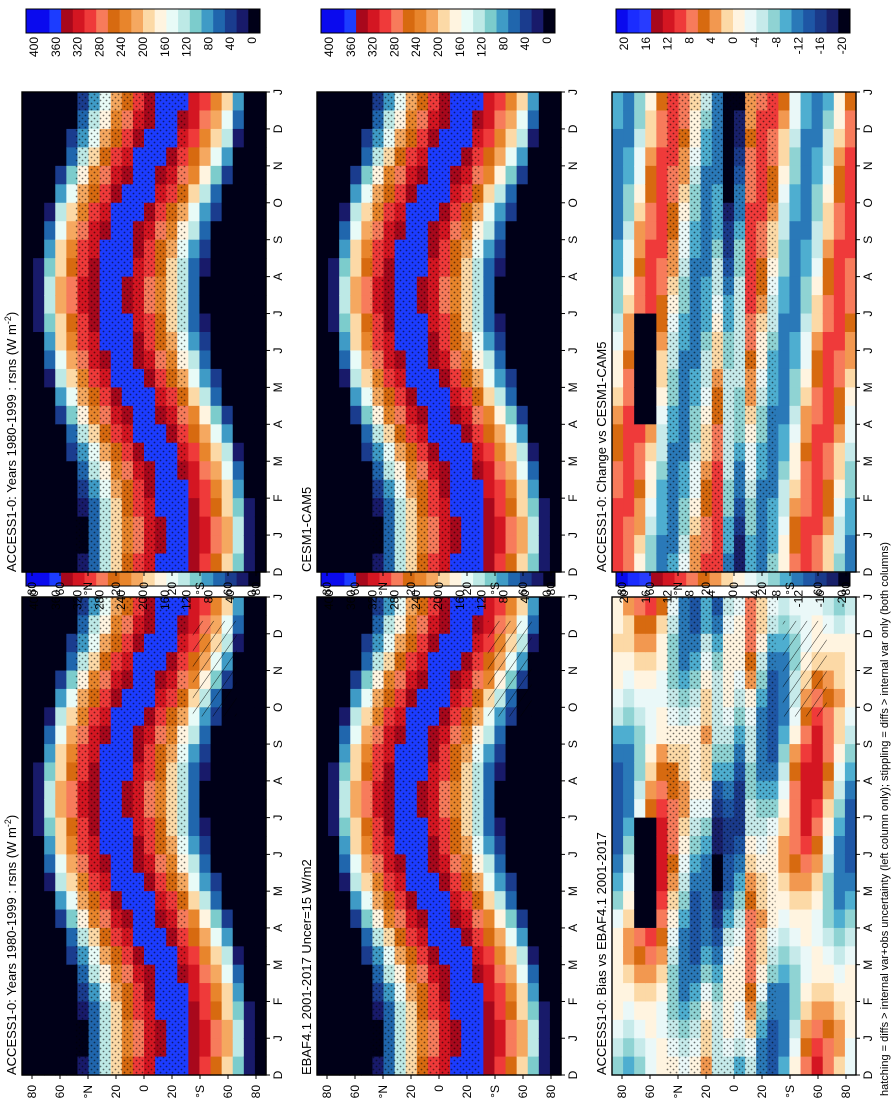 The height and width of the screenshot is (1102, 895). Describe the element at coordinates (733, 21) in the screenshot. I see `colorbar-frame` at that location.